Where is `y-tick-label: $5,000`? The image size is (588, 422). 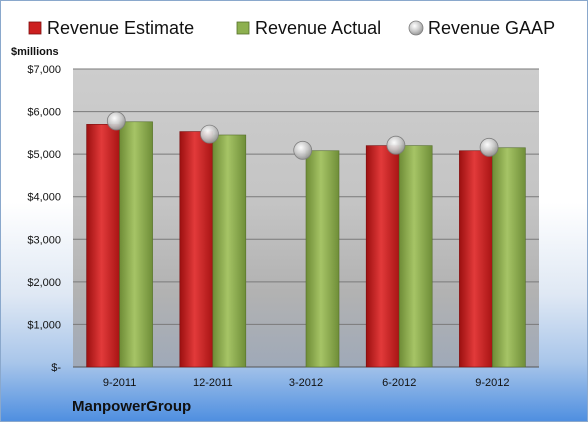
y-tick-label: $5,000 is located at coordinates (44, 155).